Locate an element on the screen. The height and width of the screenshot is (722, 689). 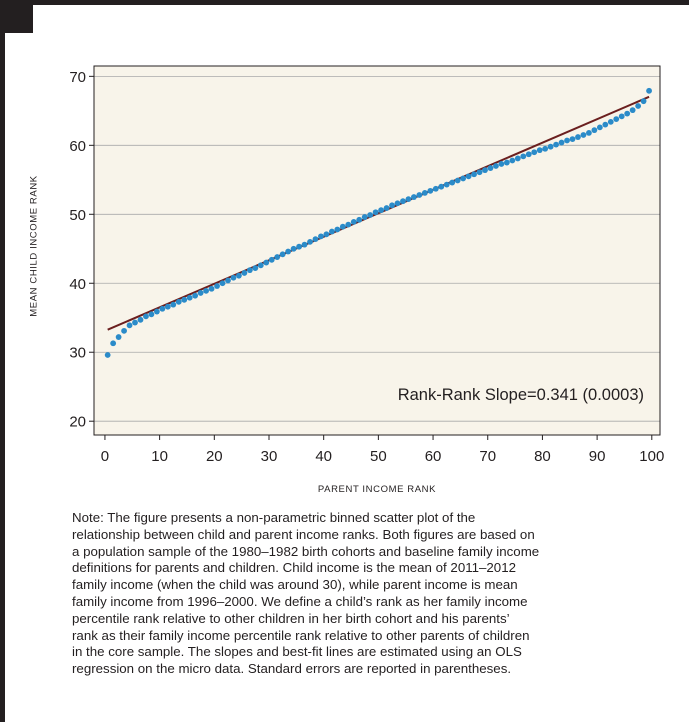
y-tick-label: 20 is located at coordinates (77, 422).